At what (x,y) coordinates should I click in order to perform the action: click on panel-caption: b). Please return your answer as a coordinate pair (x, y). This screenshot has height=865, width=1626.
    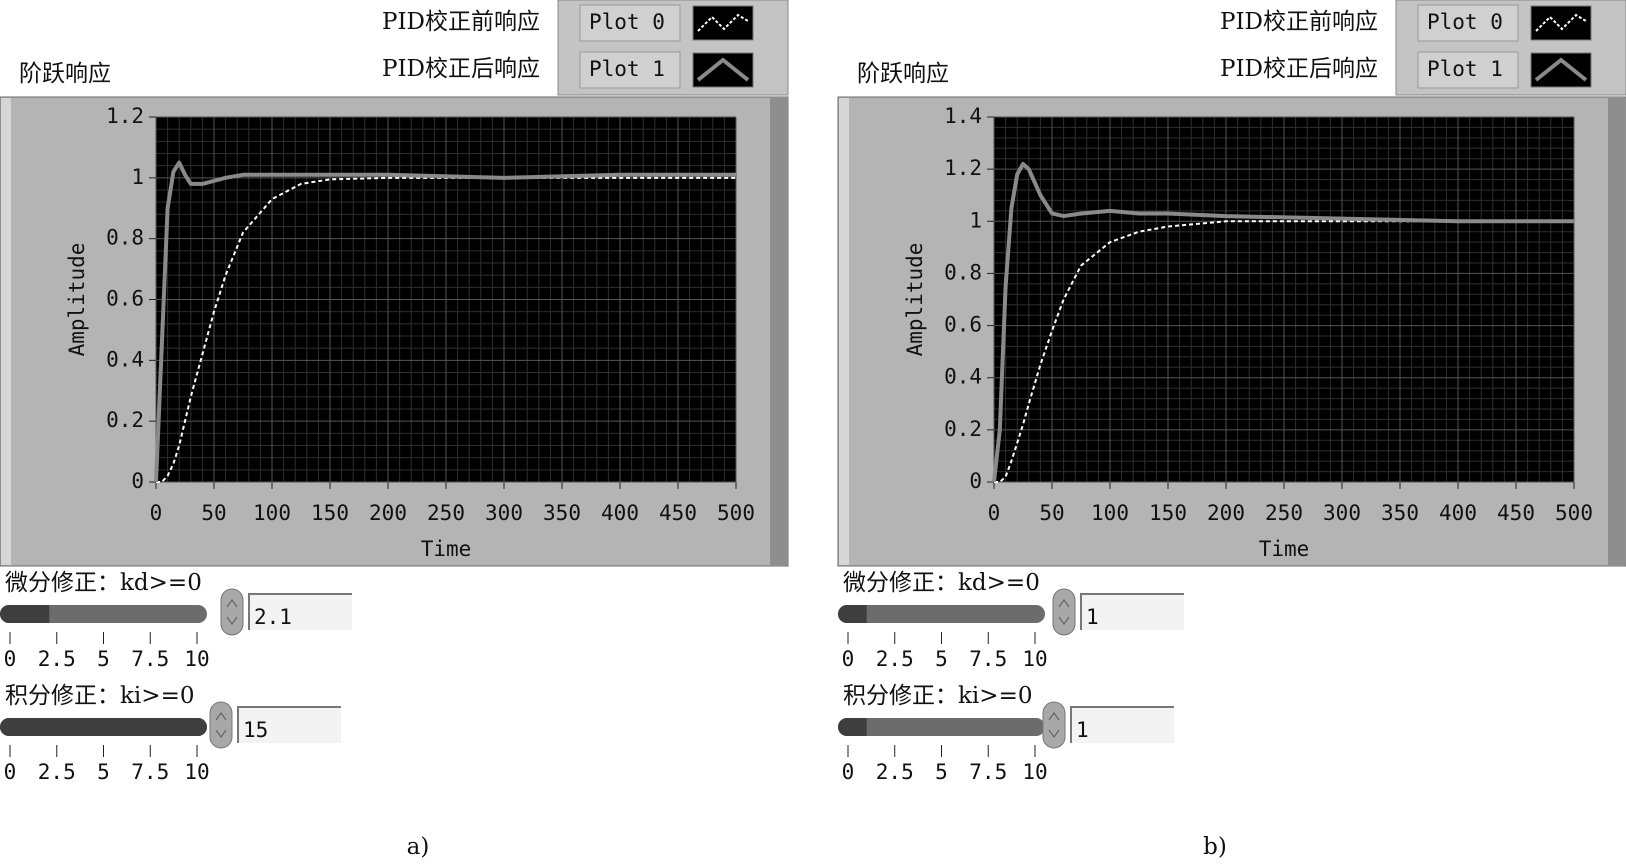
    Looking at the image, I should click on (1215, 847).